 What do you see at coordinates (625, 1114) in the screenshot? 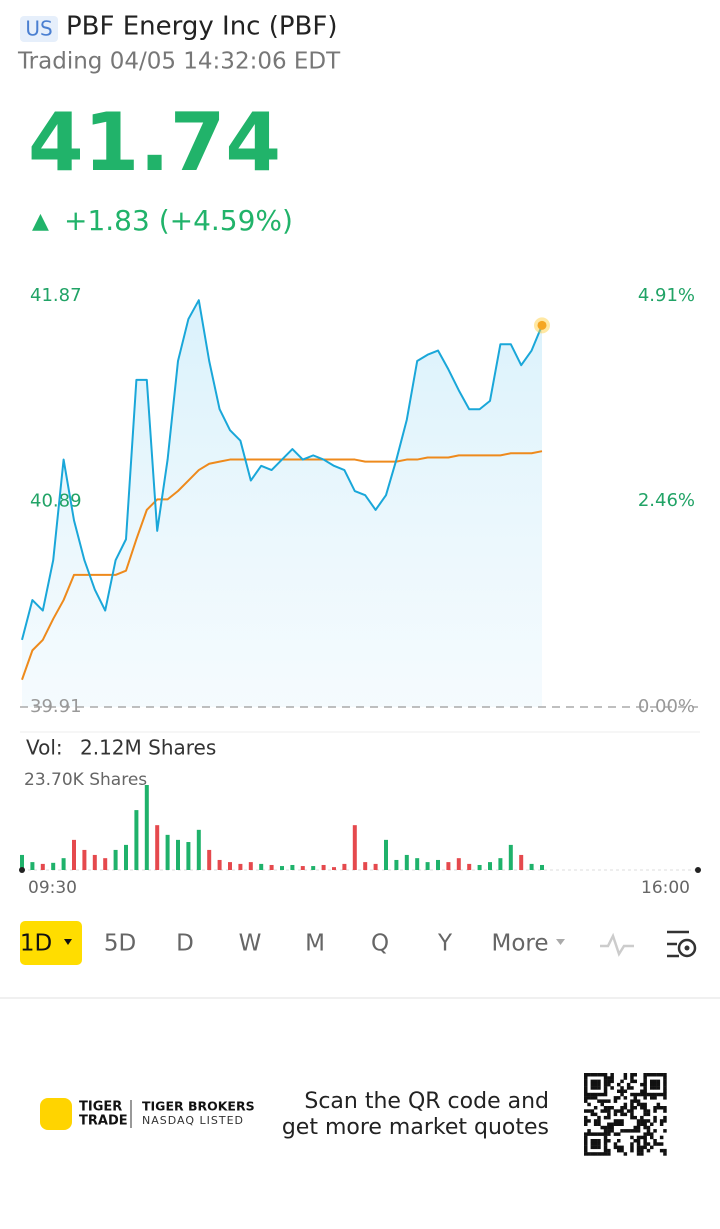
I see `qr-code` at bounding box center [625, 1114].